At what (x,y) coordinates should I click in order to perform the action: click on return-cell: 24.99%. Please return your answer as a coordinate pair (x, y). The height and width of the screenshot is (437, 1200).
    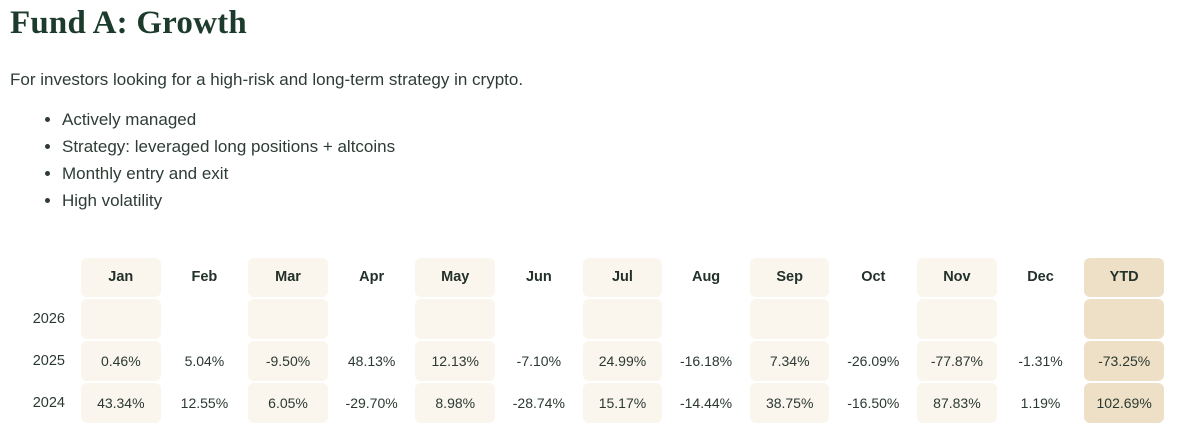
    Looking at the image, I should click on (622, 360).